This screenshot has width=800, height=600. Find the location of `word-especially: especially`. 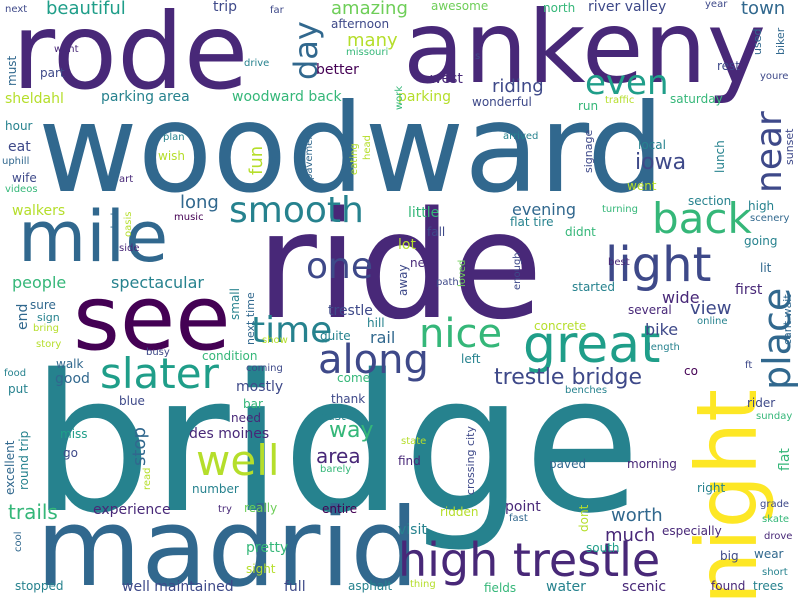

word-especially: especially is located at coordinates (692, 531).